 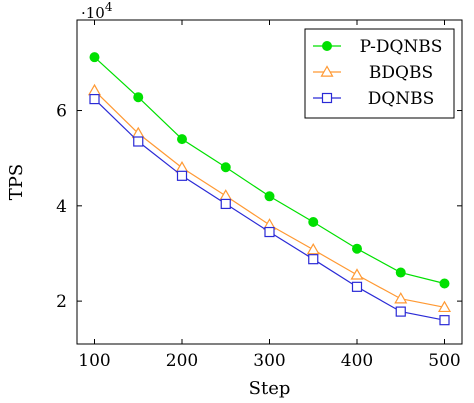 I want to click on x-axis-label: Step, so click(x=270, y=388).